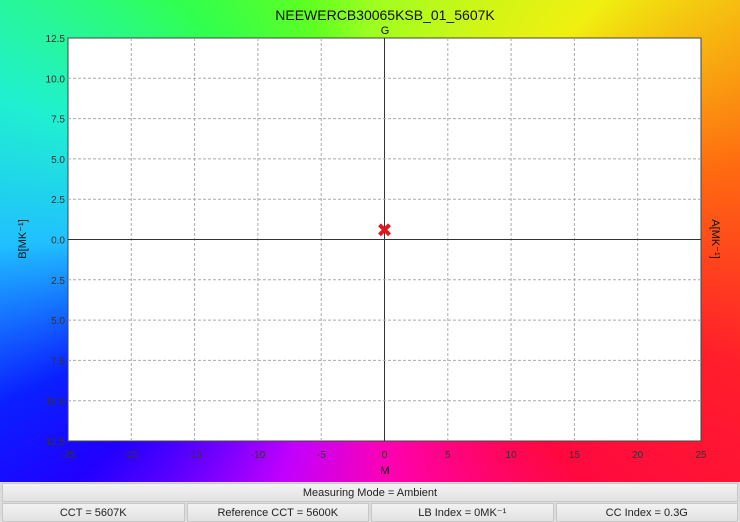 The image size is (740, 522). I want to click on x-tick-label: 10, so click(512, 455).